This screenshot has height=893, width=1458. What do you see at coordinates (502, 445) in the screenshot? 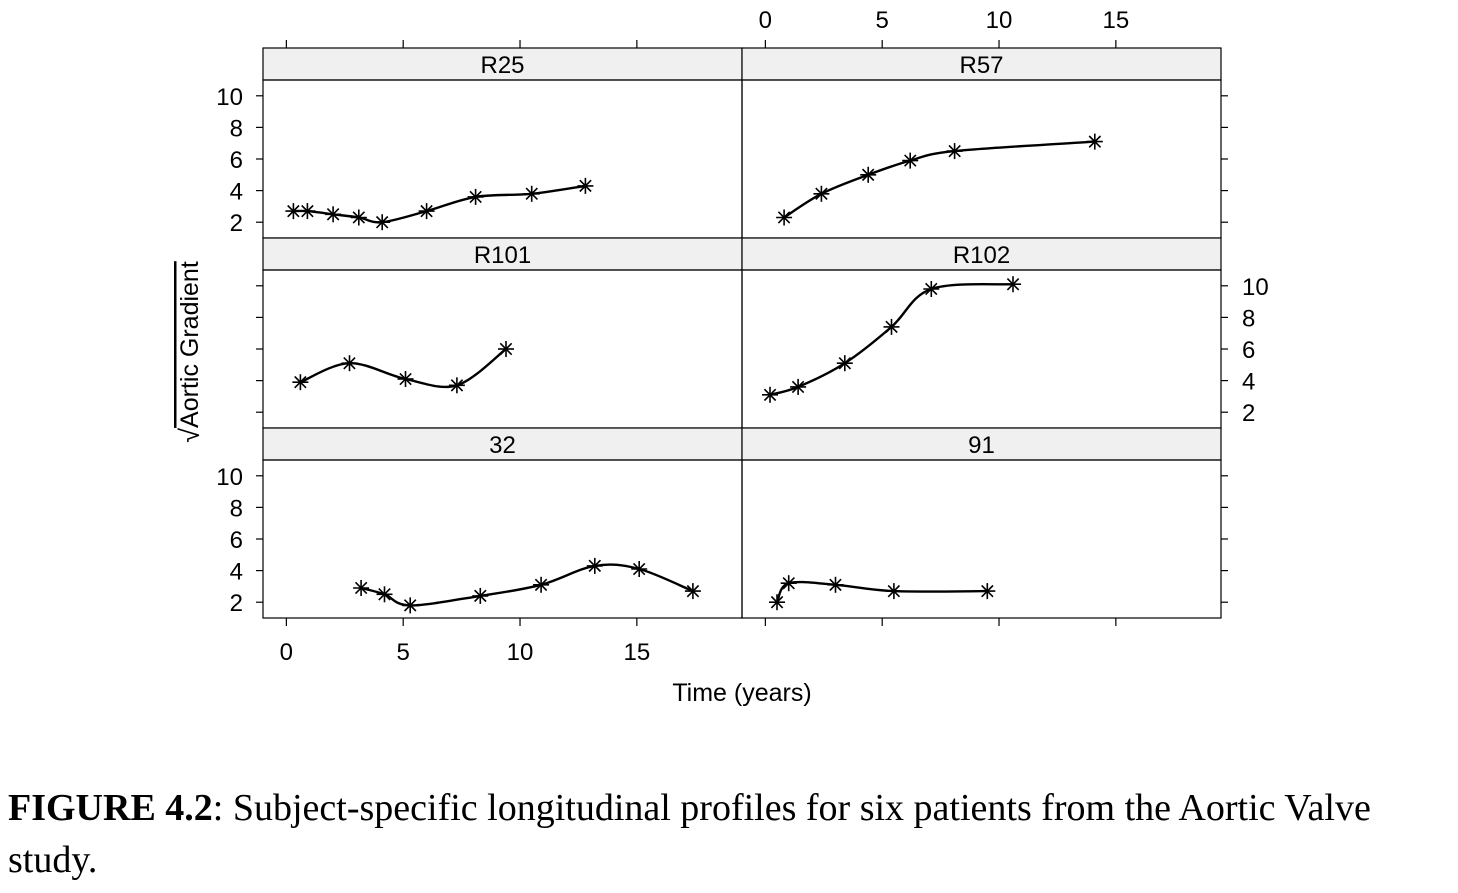
I see `panel-strip-label: 32` at bounding box center [502, 445].